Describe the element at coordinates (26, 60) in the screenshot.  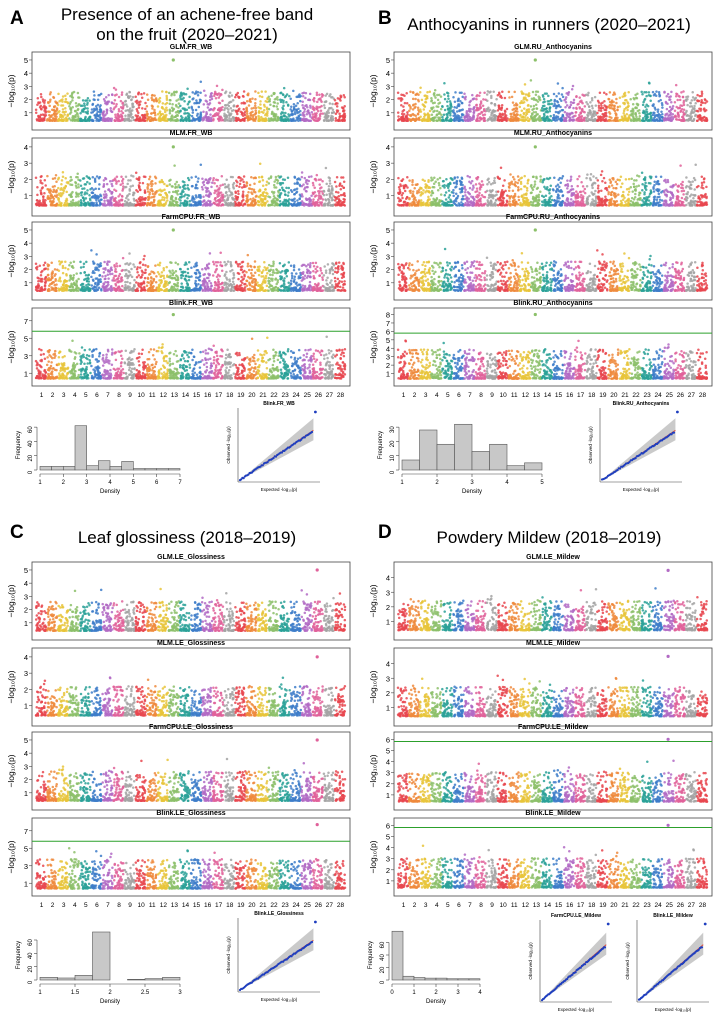
I see `y-tick-label: 5` at that location.